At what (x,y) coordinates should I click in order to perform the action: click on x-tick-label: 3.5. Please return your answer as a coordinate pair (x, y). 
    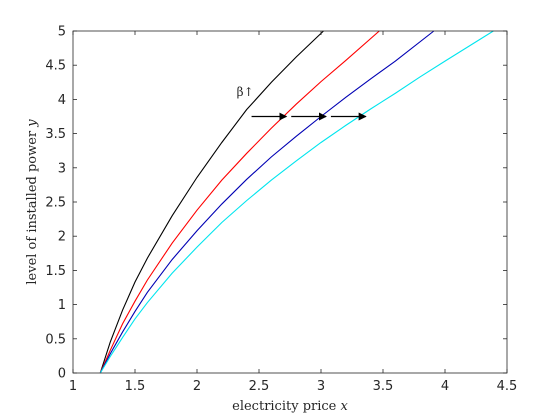
    Looking at the image, I should click on (383, 386).